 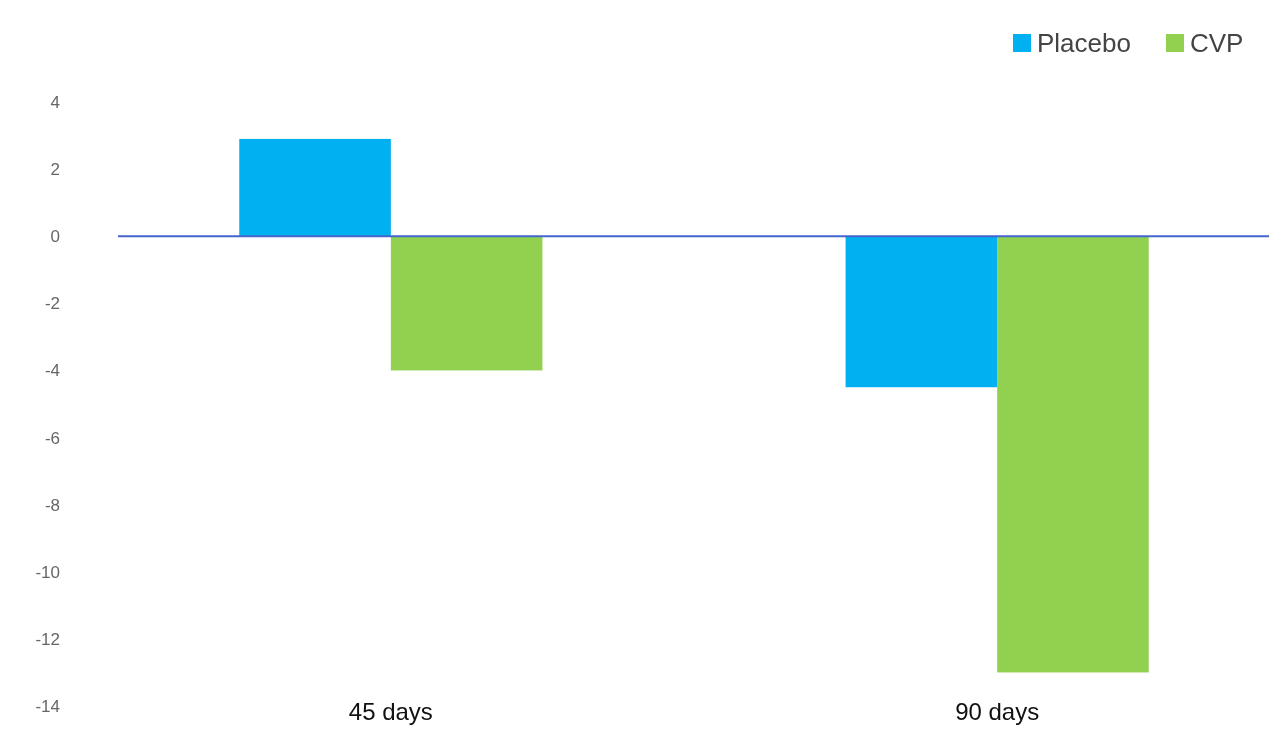 I want to click on y-tick-label: -8, so click(x=52, y=505).